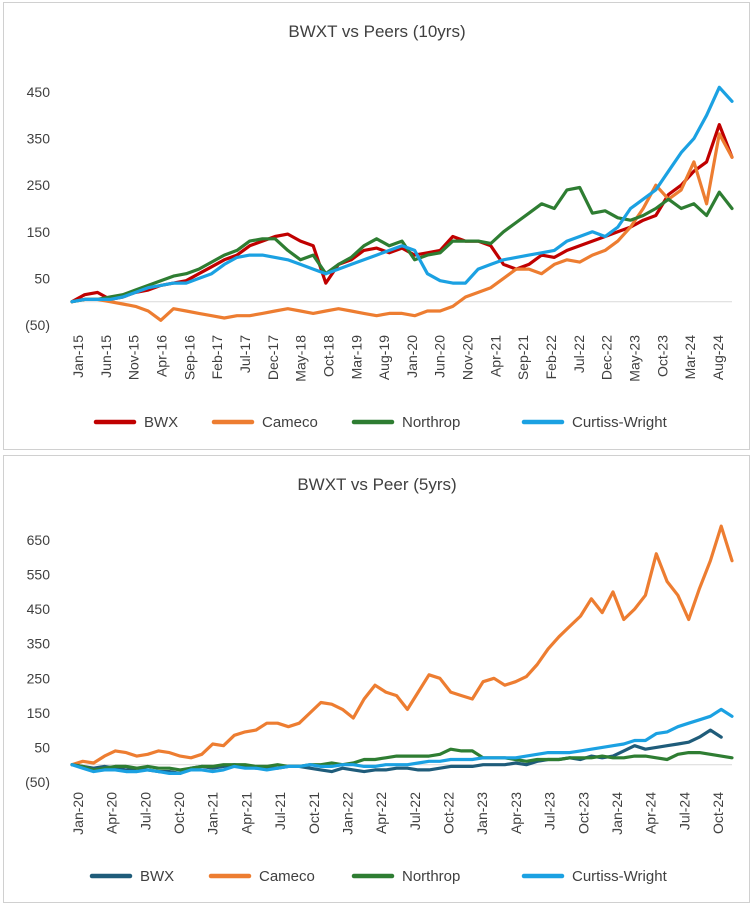 This screenshot has width=754, height=907. What do you see at coordinates (112, 813) in the screenshot?
I see `x-tick-label: Apr-20` at bounding box center [112, 813].